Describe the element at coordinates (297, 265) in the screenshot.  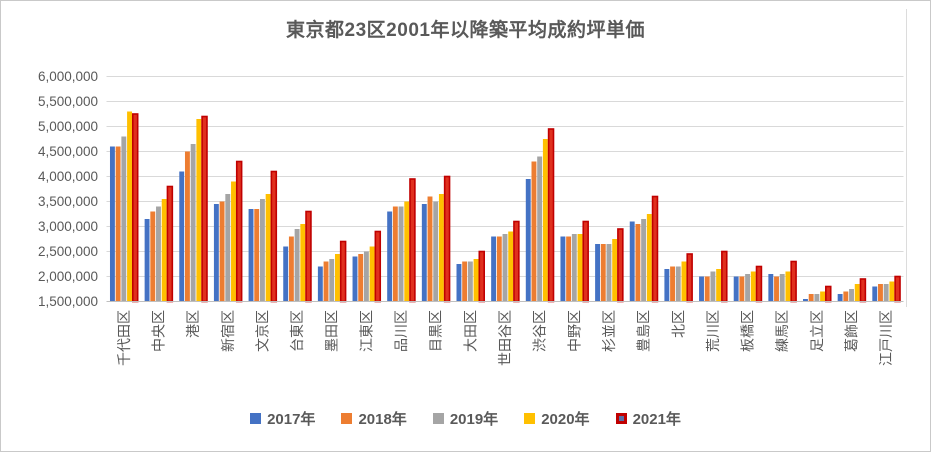
I see `bar-2019年-台東区` at that location.